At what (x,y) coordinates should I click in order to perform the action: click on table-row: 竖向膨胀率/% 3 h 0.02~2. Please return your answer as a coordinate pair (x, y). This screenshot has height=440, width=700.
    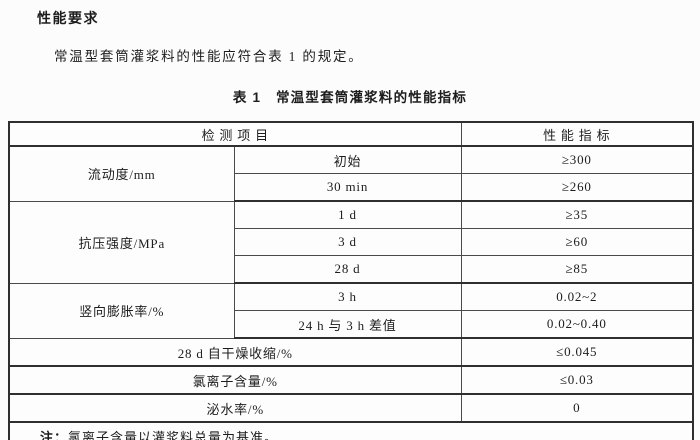
    Looking at the image, I should click on (351, 310).